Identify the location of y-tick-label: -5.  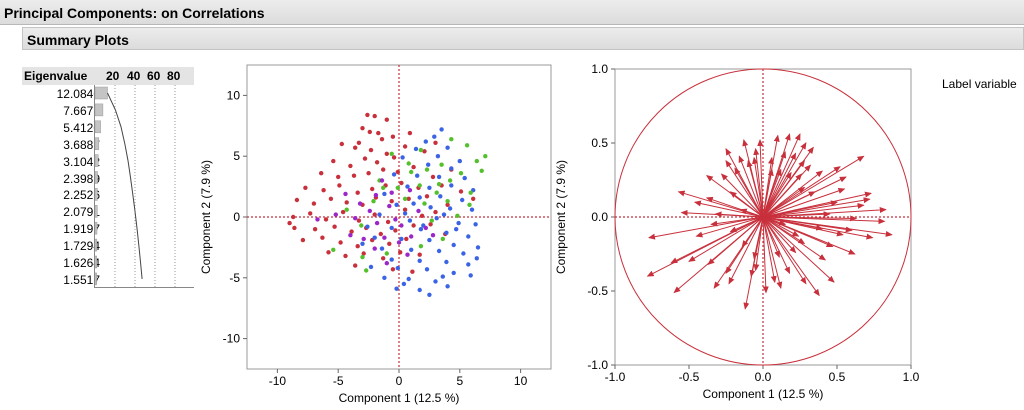
(234, 278).